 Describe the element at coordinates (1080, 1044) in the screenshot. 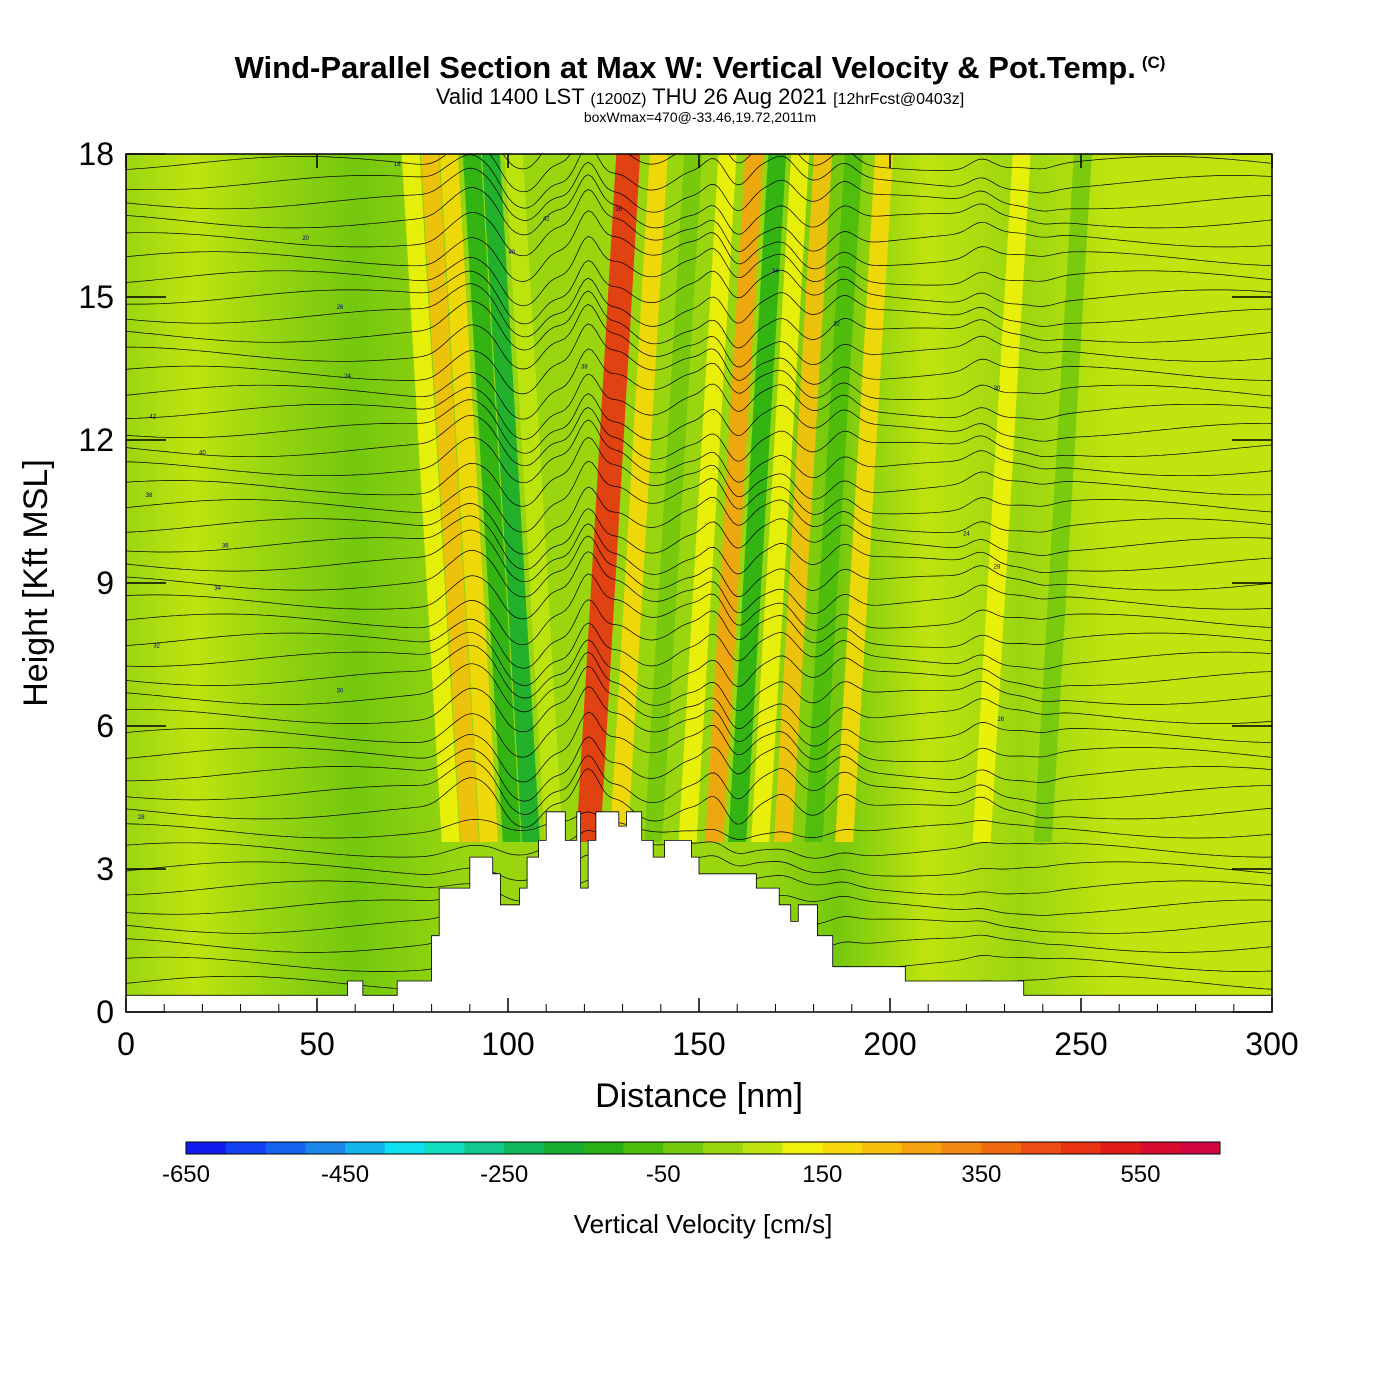

I see `x-tick-label: 250` at that location.